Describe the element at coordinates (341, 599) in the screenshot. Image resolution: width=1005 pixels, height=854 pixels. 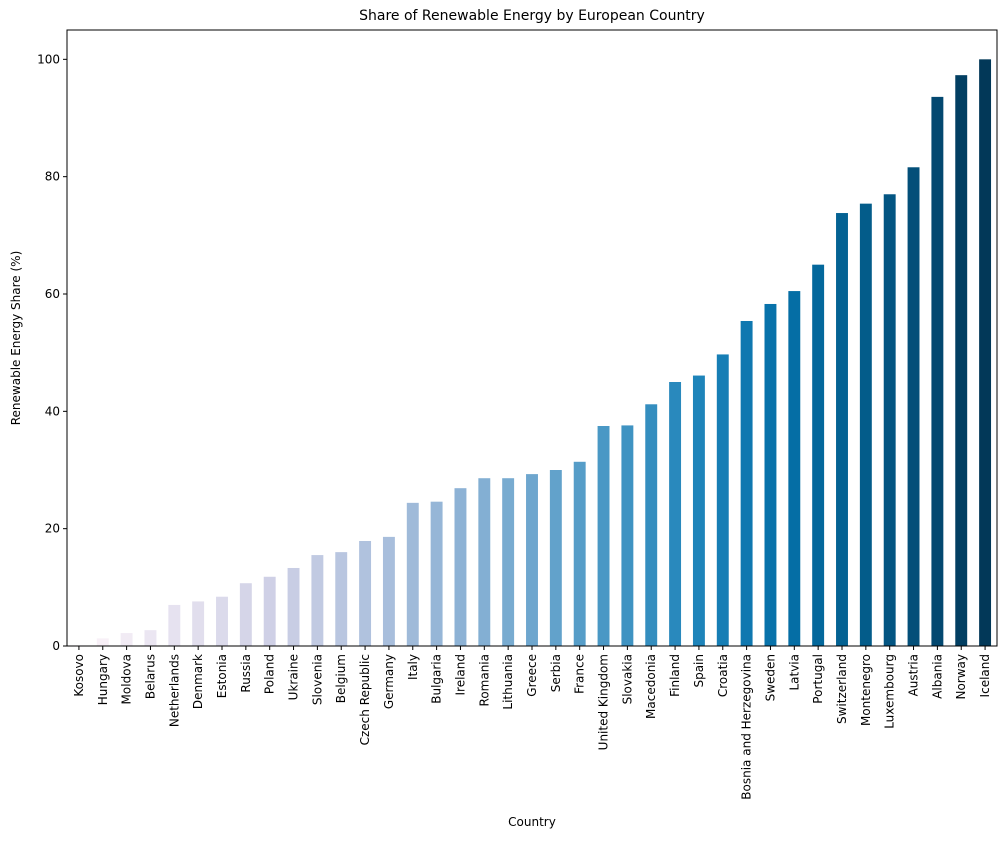
I see `bar-belgium` at that location.